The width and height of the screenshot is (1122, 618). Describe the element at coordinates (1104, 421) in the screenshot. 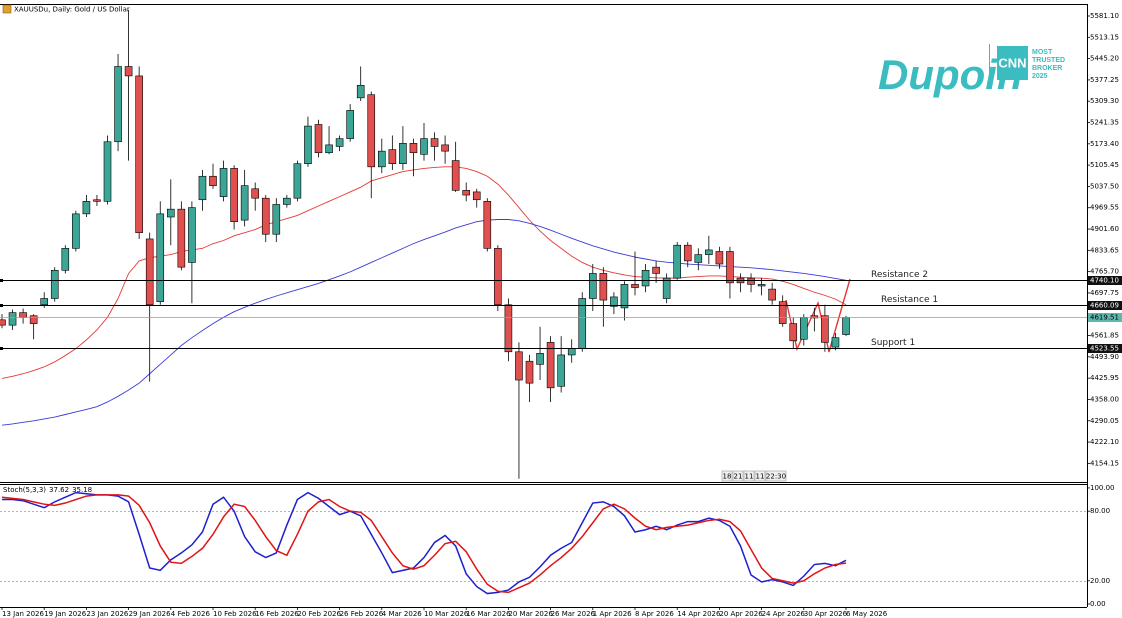

I see `y-tick-label: 4290.05` at that location.